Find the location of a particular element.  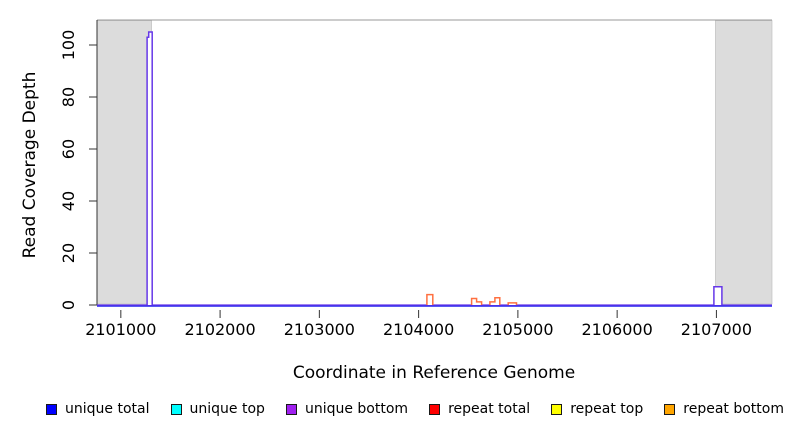

x-tick-label: 2104000 is located at coordinates (418, 329).